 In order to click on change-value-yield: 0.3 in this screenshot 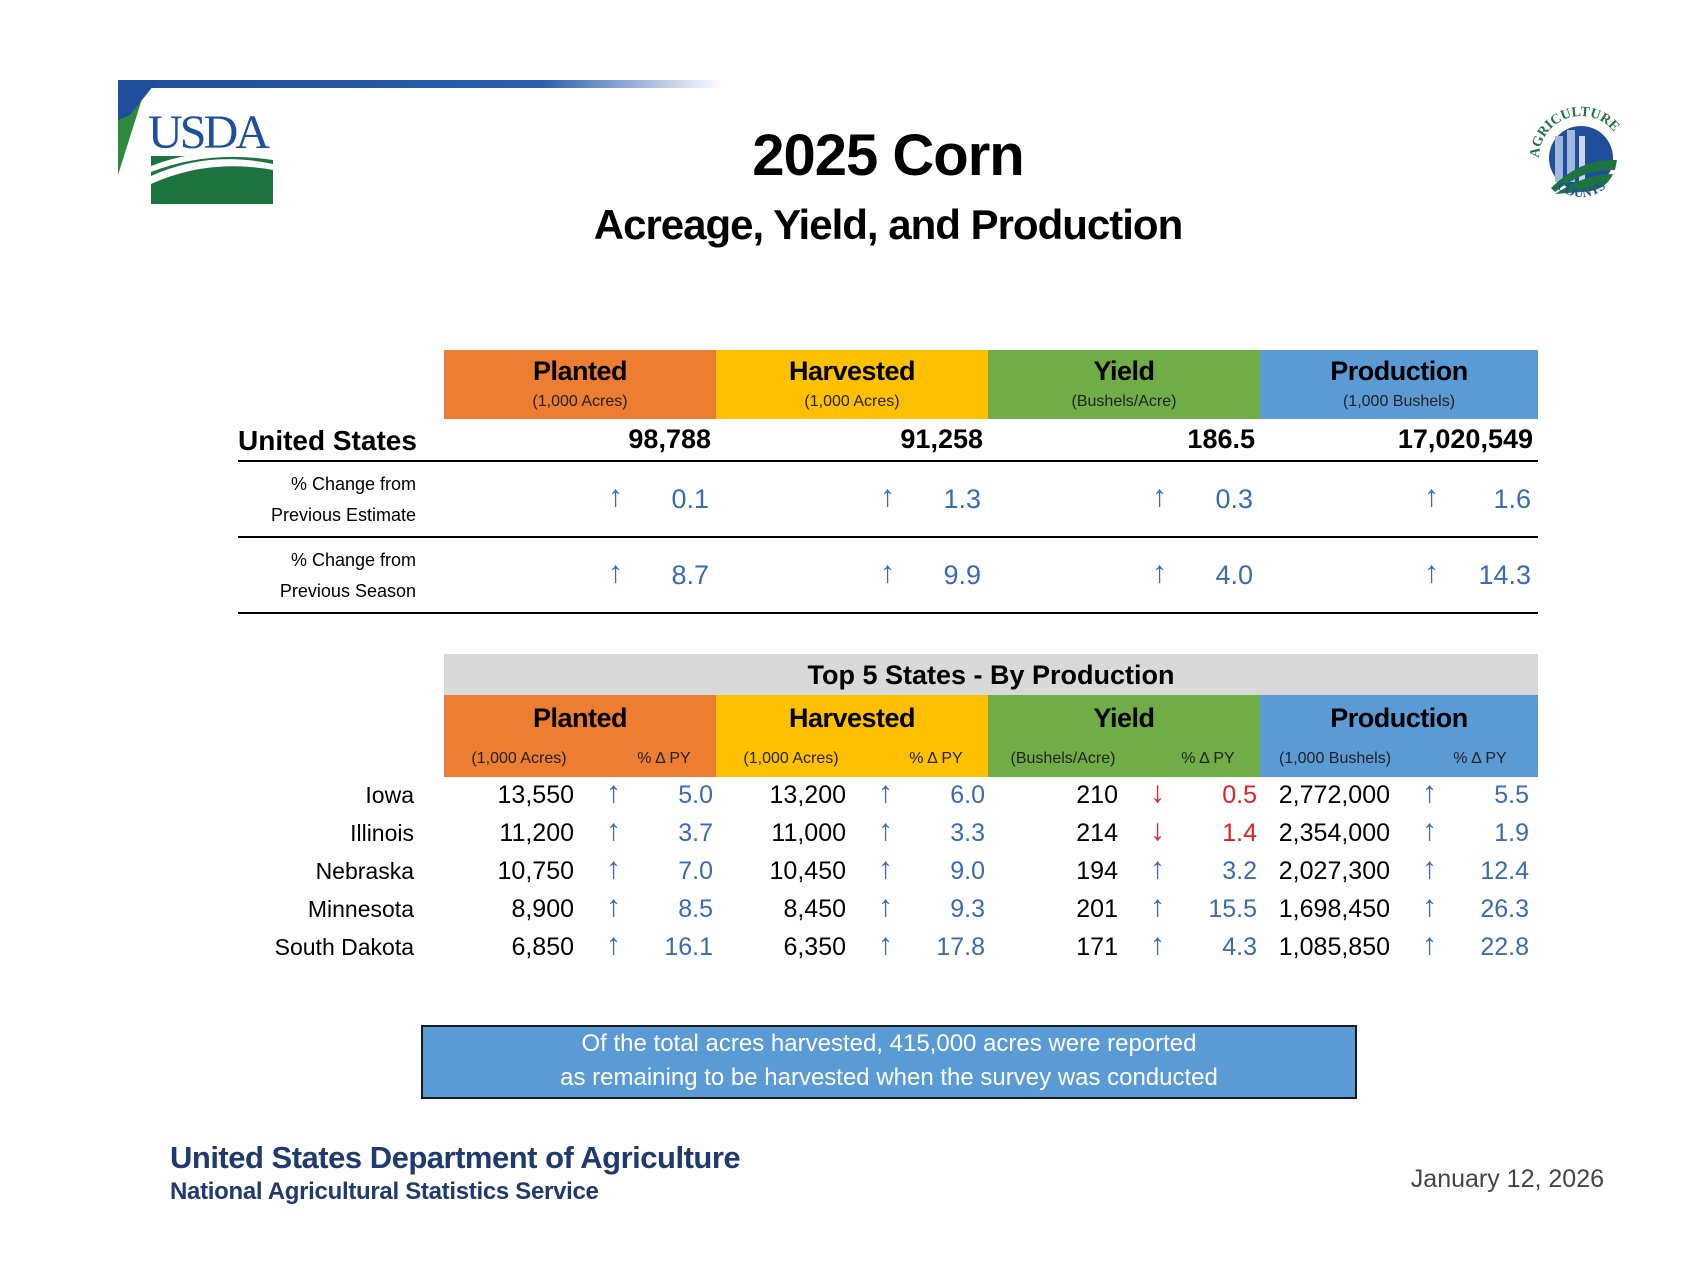, I will do `click(1234, 499)`.